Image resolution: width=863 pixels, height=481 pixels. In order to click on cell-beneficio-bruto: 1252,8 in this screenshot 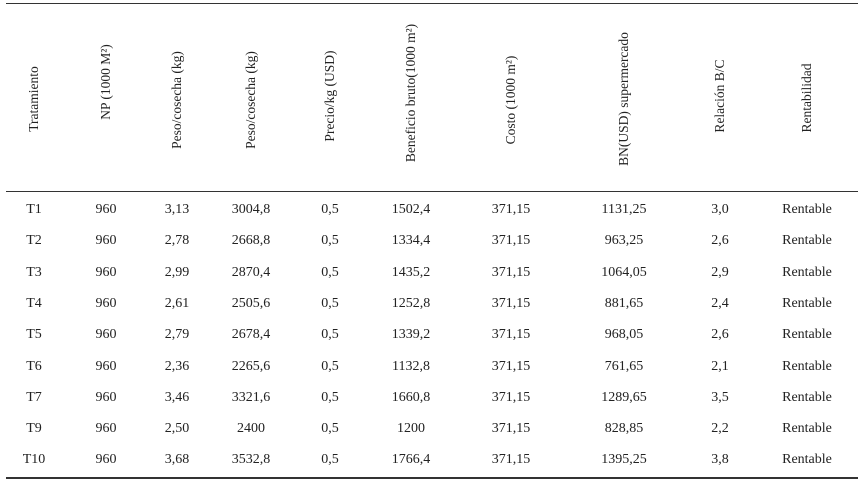, I will do `click(411, 303)`.